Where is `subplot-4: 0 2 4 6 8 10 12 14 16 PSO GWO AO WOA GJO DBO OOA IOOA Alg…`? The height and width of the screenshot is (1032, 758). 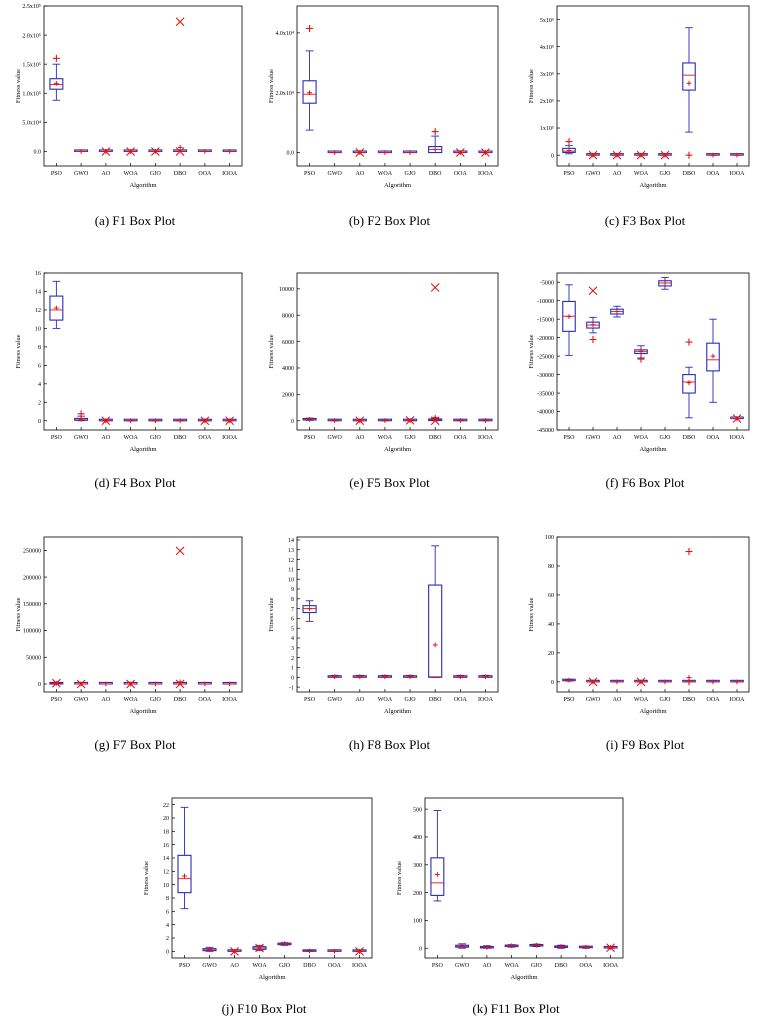 subplot-4: 0 2 4 6 8 10 12 14 16 PSO GWO AO WOA GJO DBO OOA IOOA Alg… is located at coordinates (129, 380).